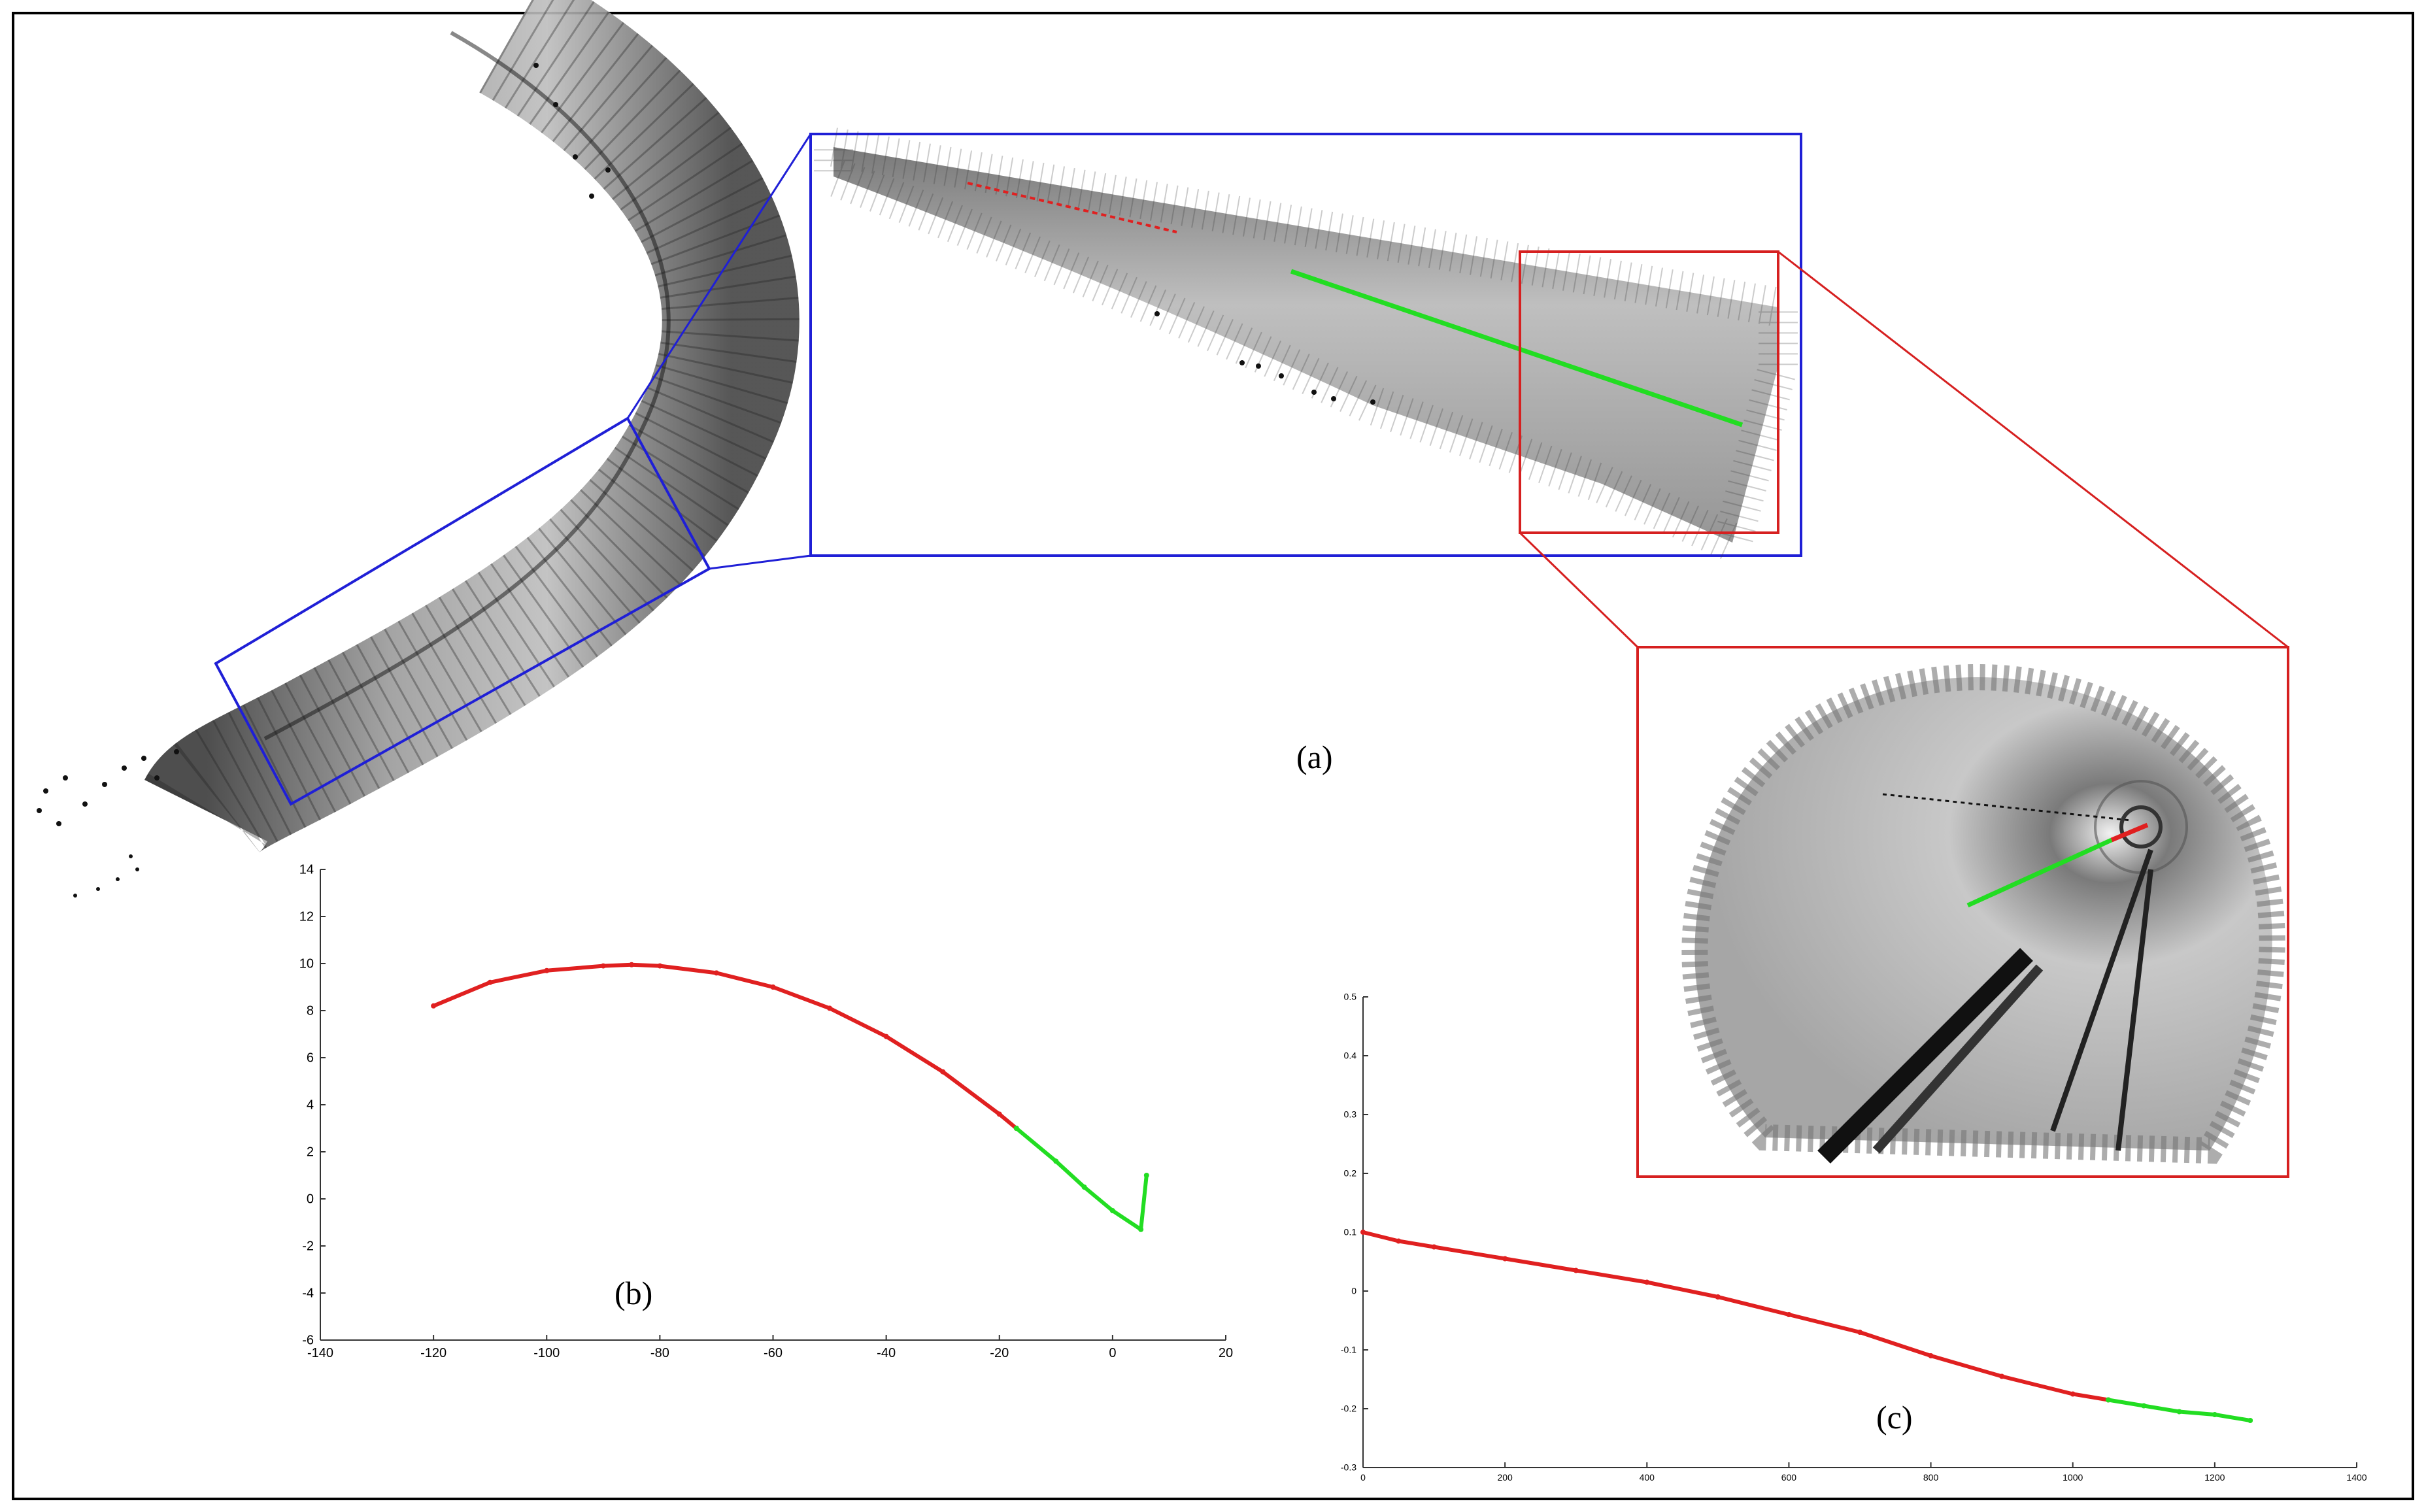  Describe the element at coordinates (1113, 1353) in the screenshot. I see `chart-b-x-tick-label: 0` at that location.